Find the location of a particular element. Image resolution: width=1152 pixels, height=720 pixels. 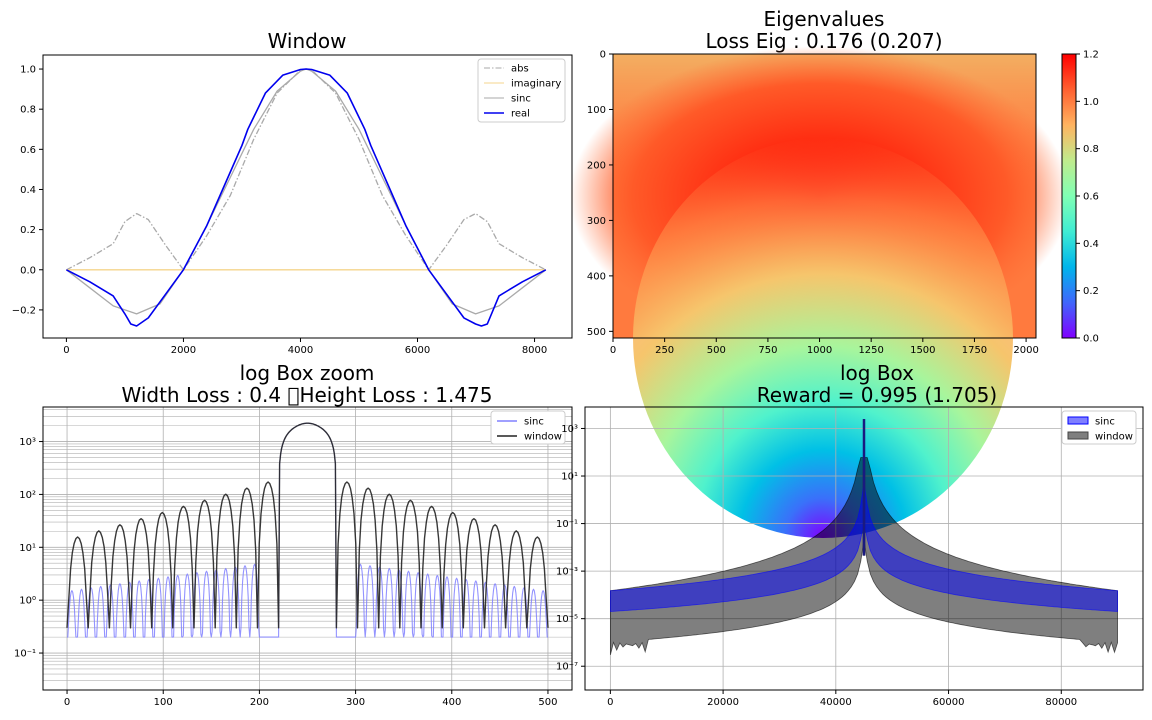

eigenvalues-title: Eigenvalues Loss Eig : 0.176 (0.207) is located at coordinates (823, 30).